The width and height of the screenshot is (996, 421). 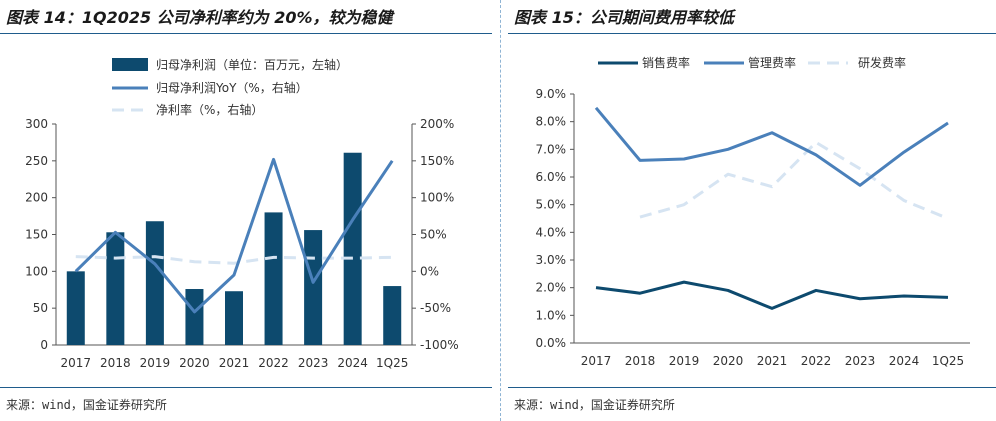 I want to click on y-tick-label: 7.0%, so click(x=551, y=149).